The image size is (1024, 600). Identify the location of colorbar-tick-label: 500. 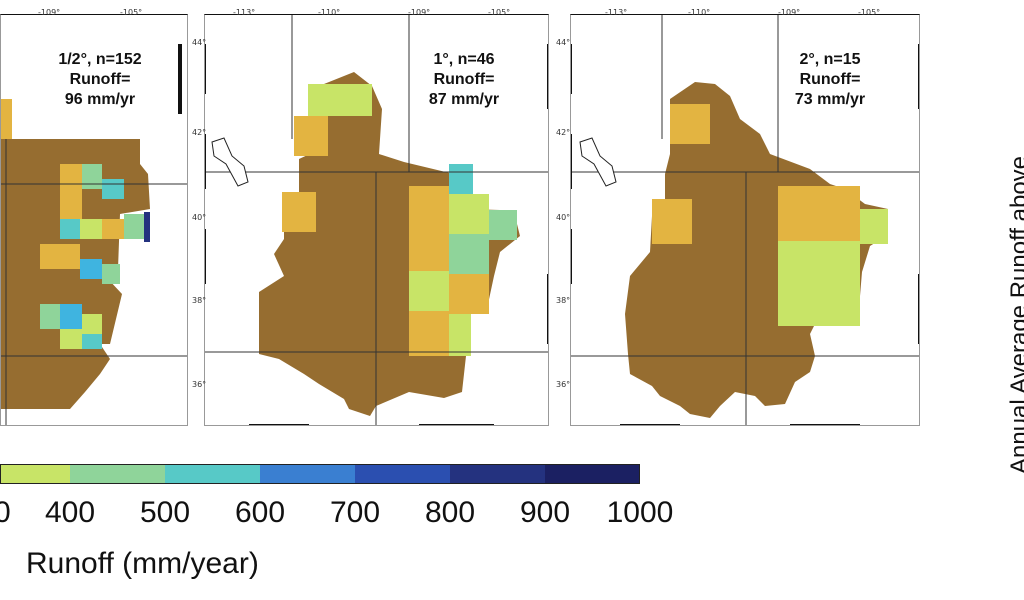
(165, 512).